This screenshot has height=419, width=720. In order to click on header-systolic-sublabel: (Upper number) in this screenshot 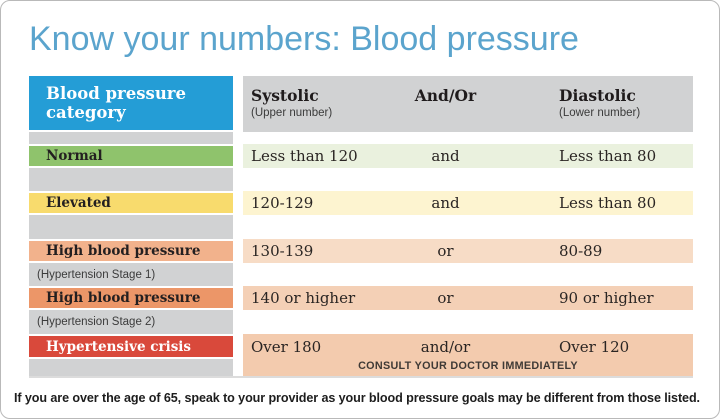, I will do `click(292, 113)`.